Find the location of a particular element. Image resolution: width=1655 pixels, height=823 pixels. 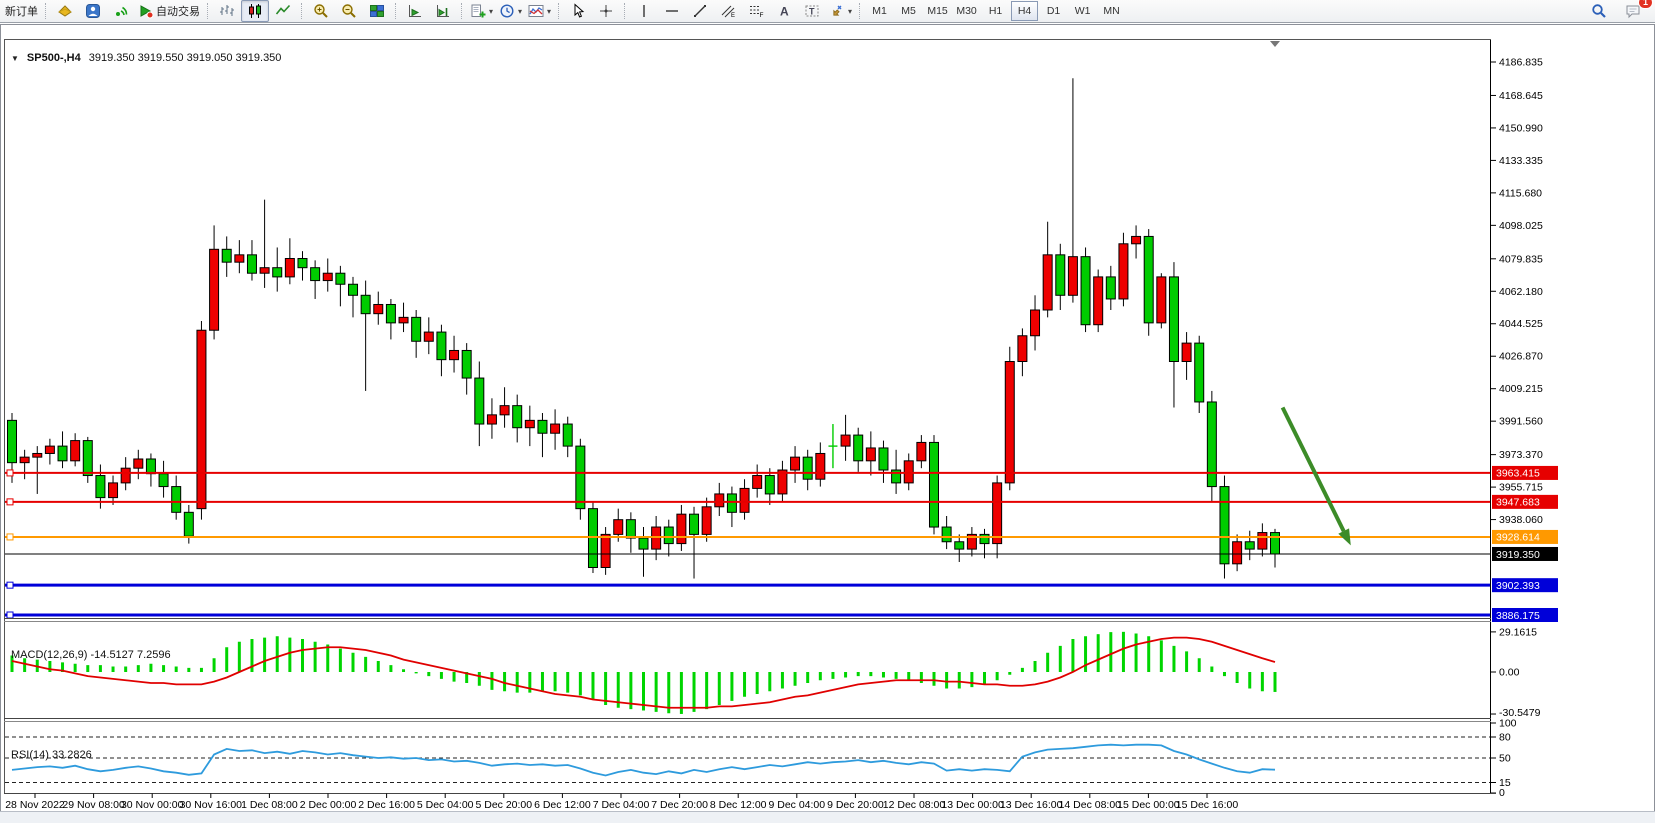

equidistant-channel-button: E is located at coordinates (728, 11).